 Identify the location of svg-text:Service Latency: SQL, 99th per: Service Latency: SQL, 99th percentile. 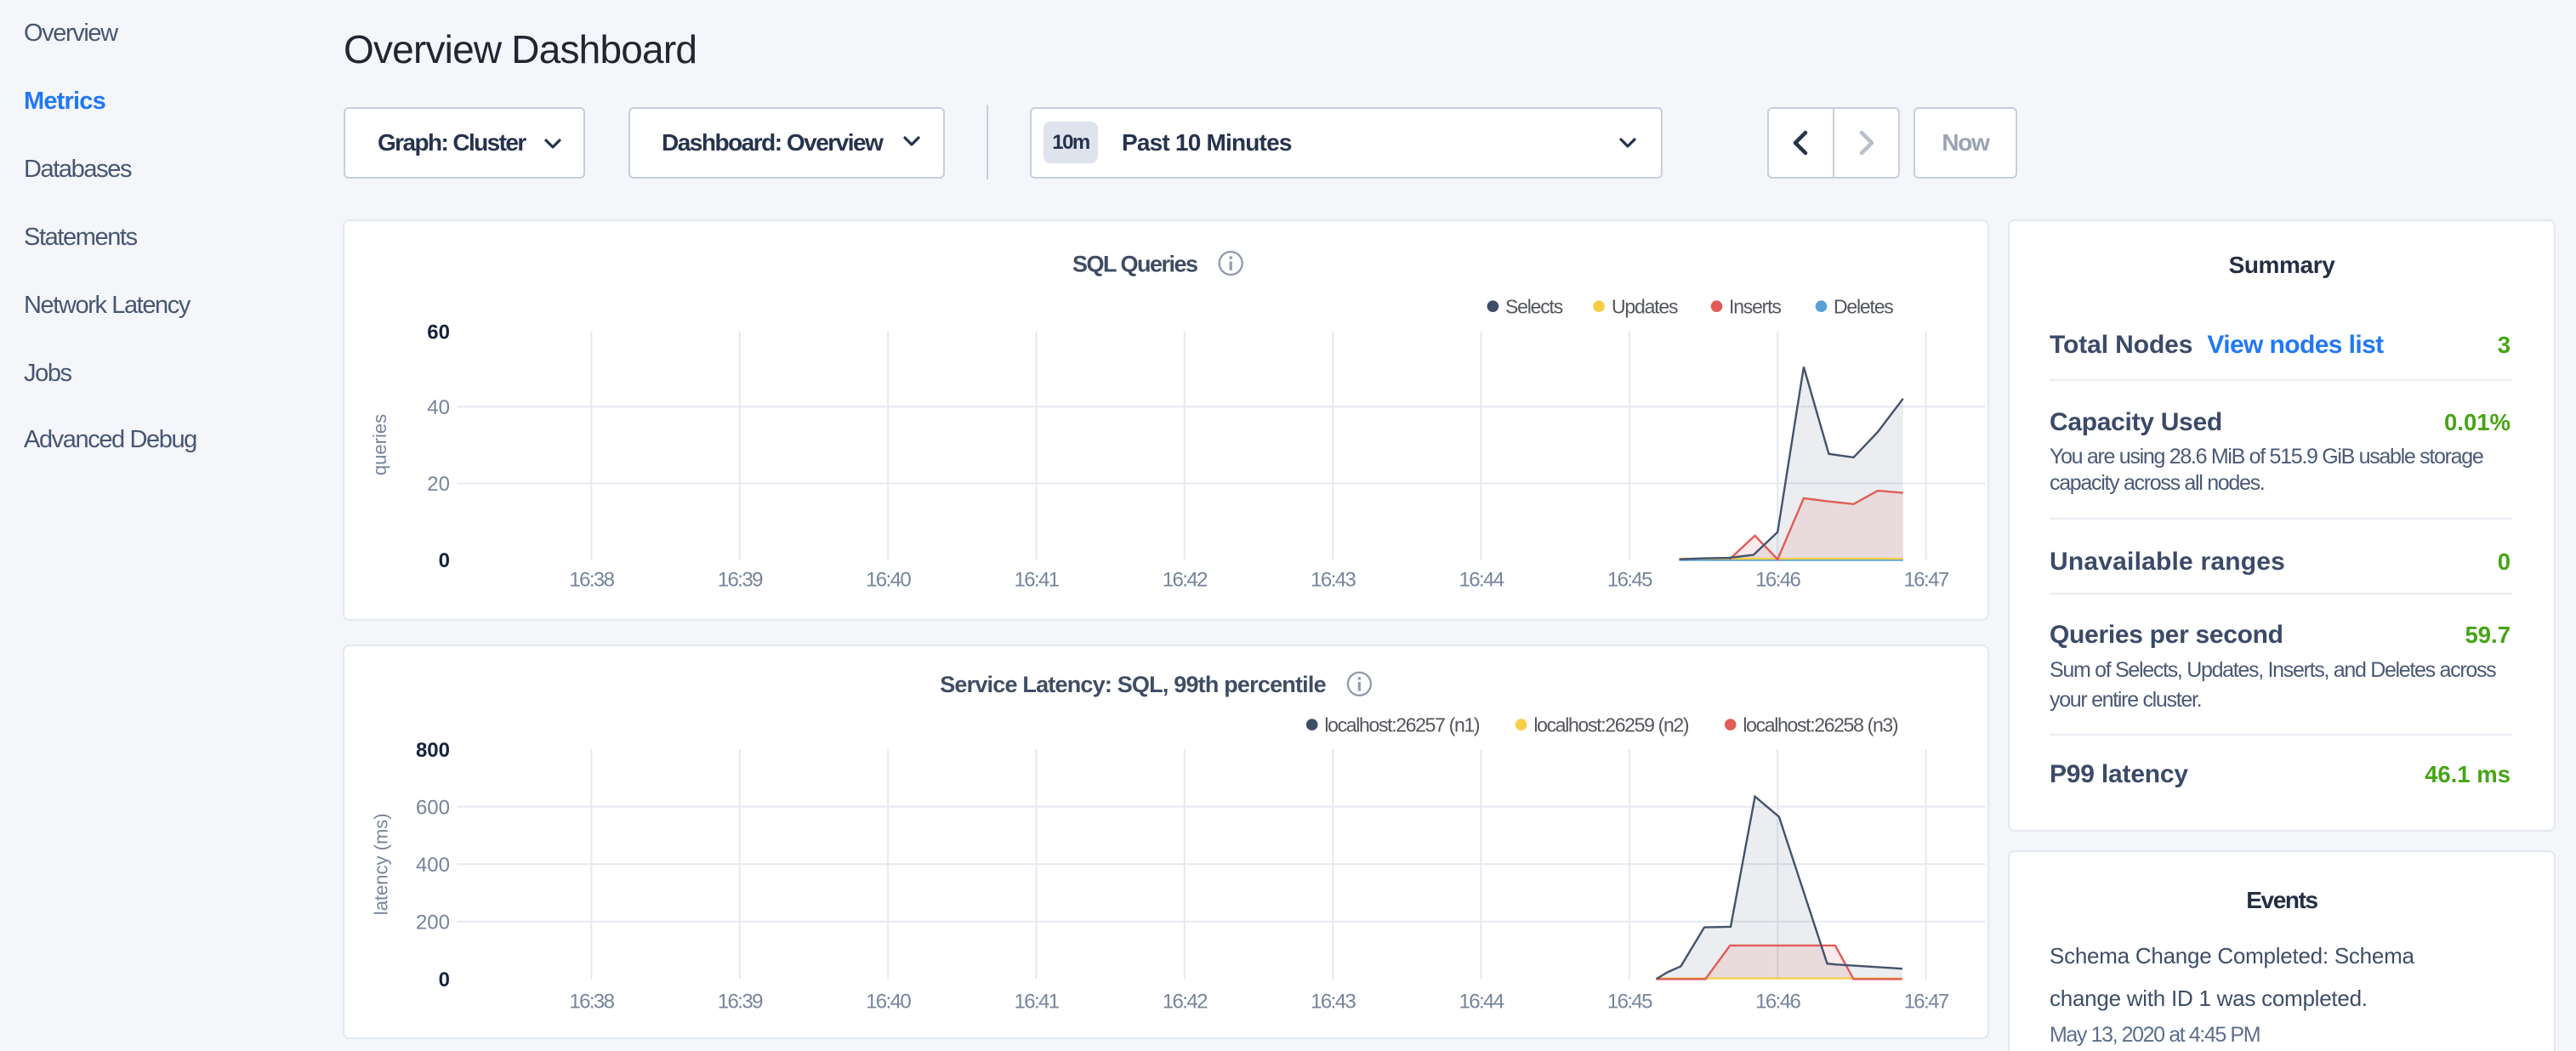
(1133, 684).